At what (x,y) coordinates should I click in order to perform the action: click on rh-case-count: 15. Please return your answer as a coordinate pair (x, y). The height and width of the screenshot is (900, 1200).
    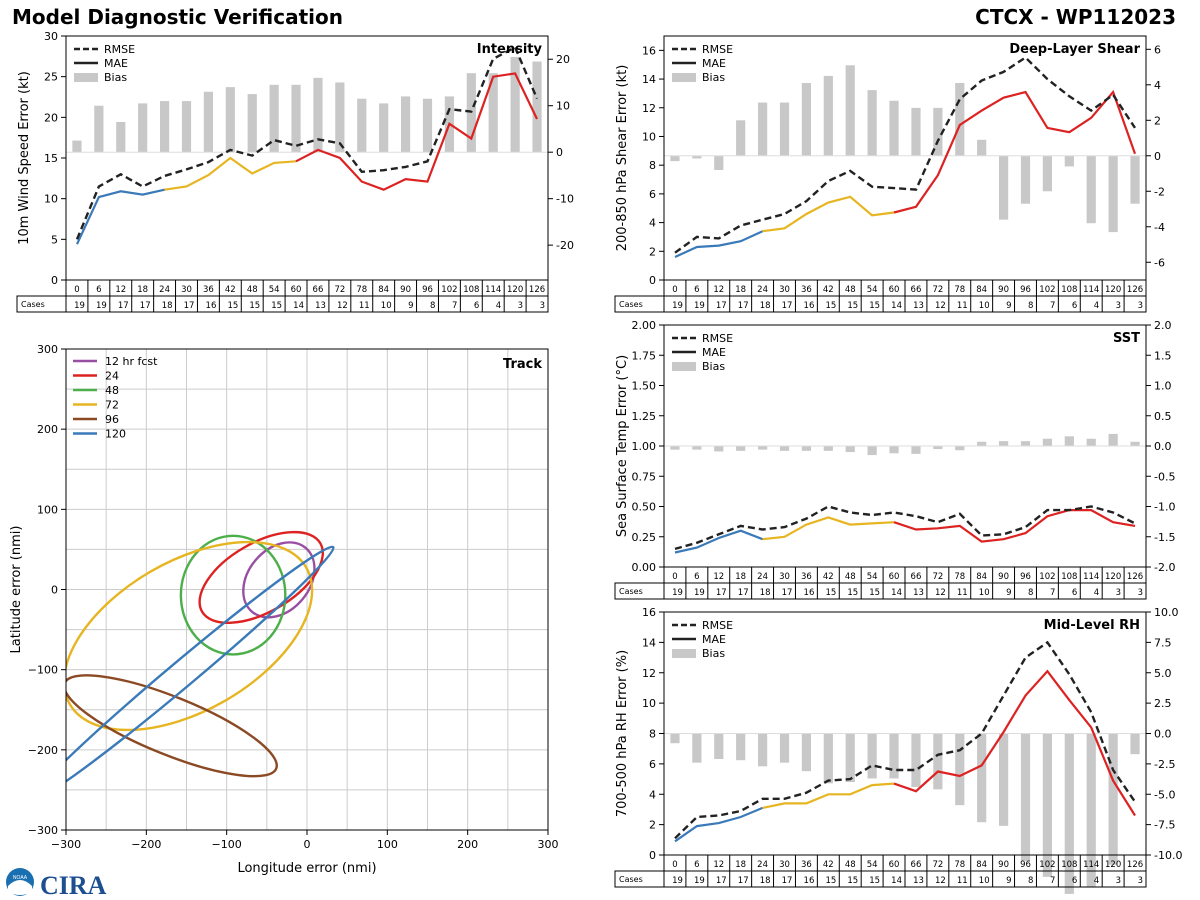
    Looking at the image, I should click on (830, 881).